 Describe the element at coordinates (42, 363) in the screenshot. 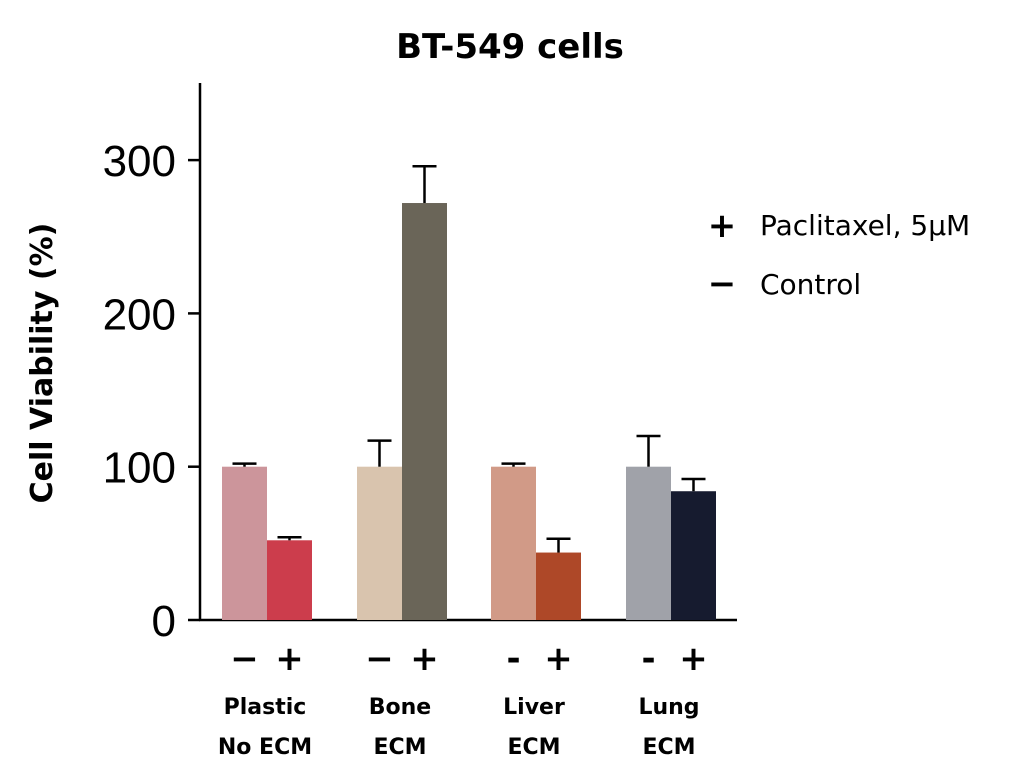

I see `y-axis-label: Cell Viability (%)` at that location.